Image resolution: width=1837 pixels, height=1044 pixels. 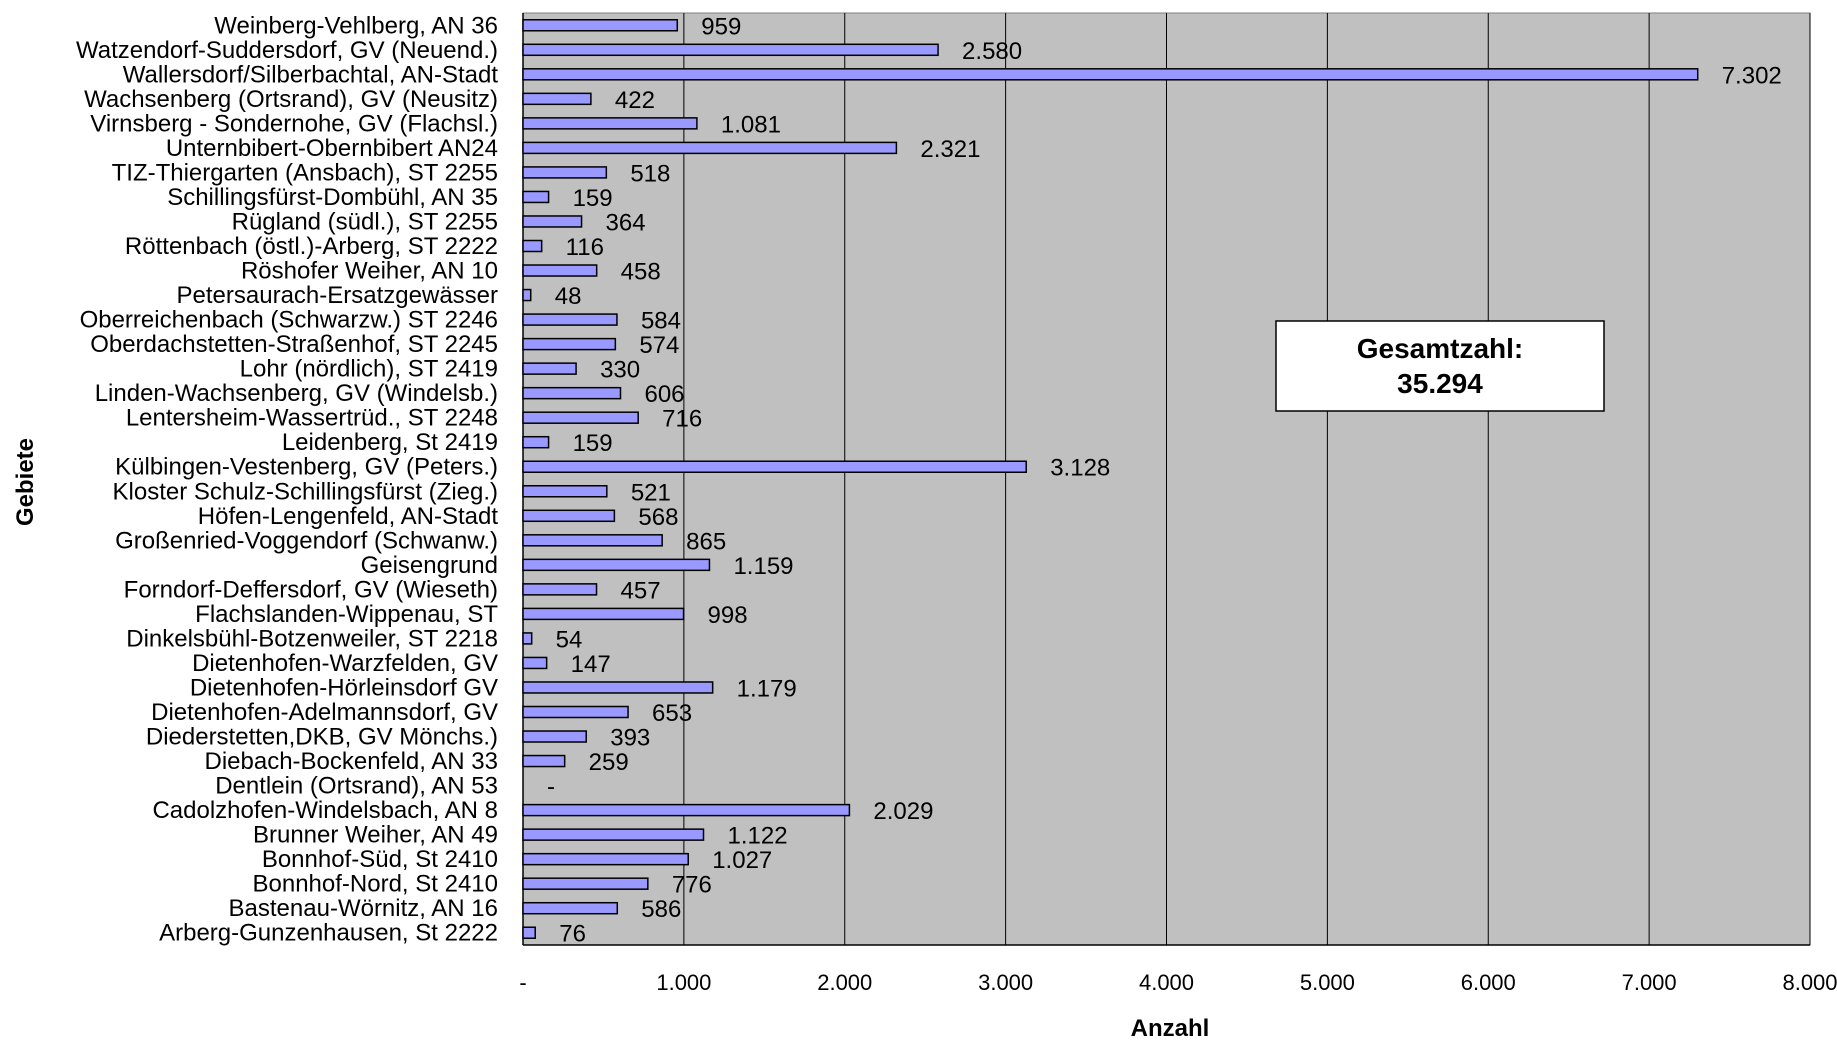 What do you see at coordinates (609, 762) in the screenshot?
I see `value-label: 259` at bounding box center [609, 762].